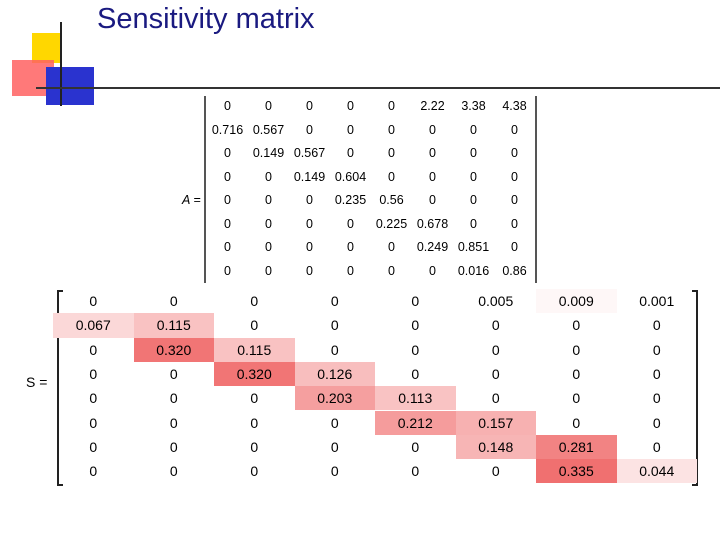 The image size is (720, 540). Describe the element at coordinates (415, 422) in the screenshot. I see `matrix-s-cell: 0.212` at that location.